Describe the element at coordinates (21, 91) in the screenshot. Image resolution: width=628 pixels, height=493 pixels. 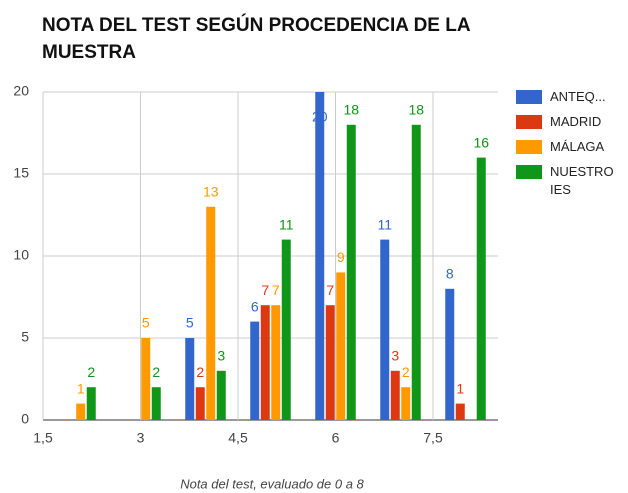
I see `y-tick-label: 20` at that location.